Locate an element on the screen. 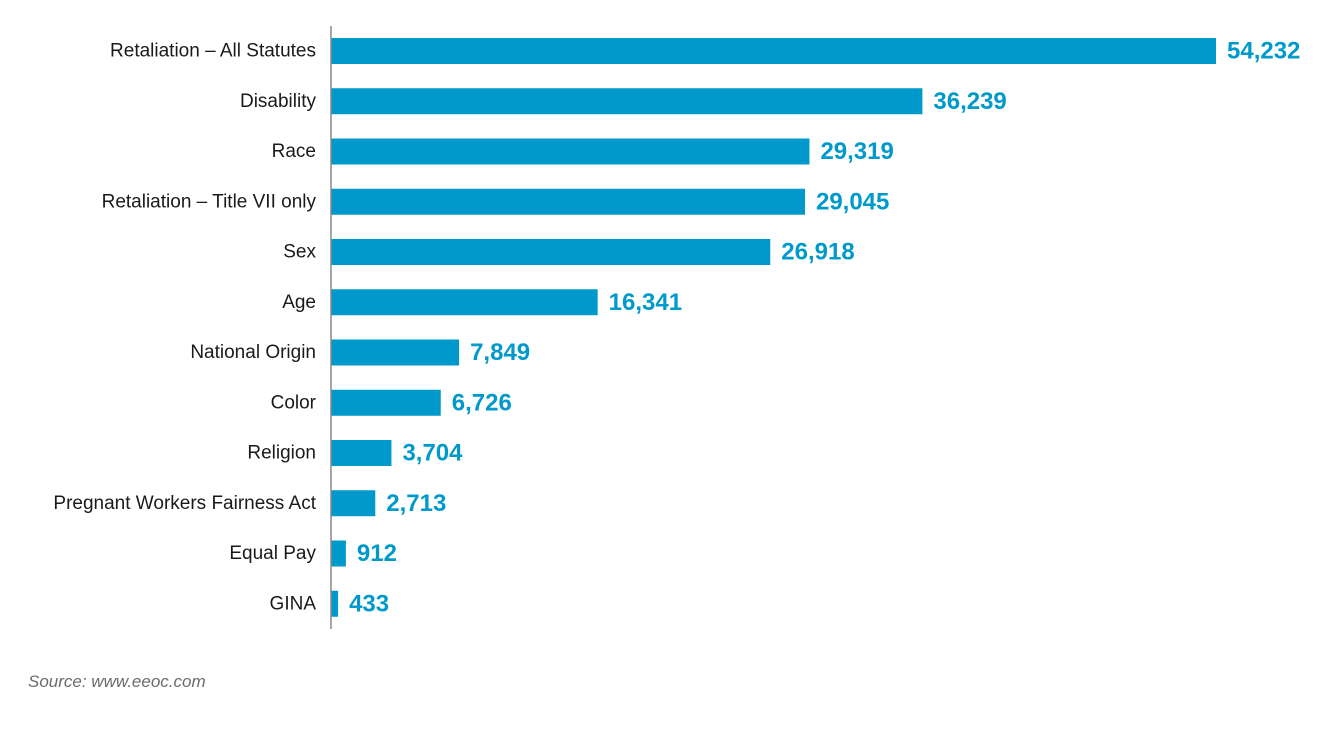 The image size is (1334, 747). source-note: Source: www.eeoc.com is located at coordinates (117, 681).